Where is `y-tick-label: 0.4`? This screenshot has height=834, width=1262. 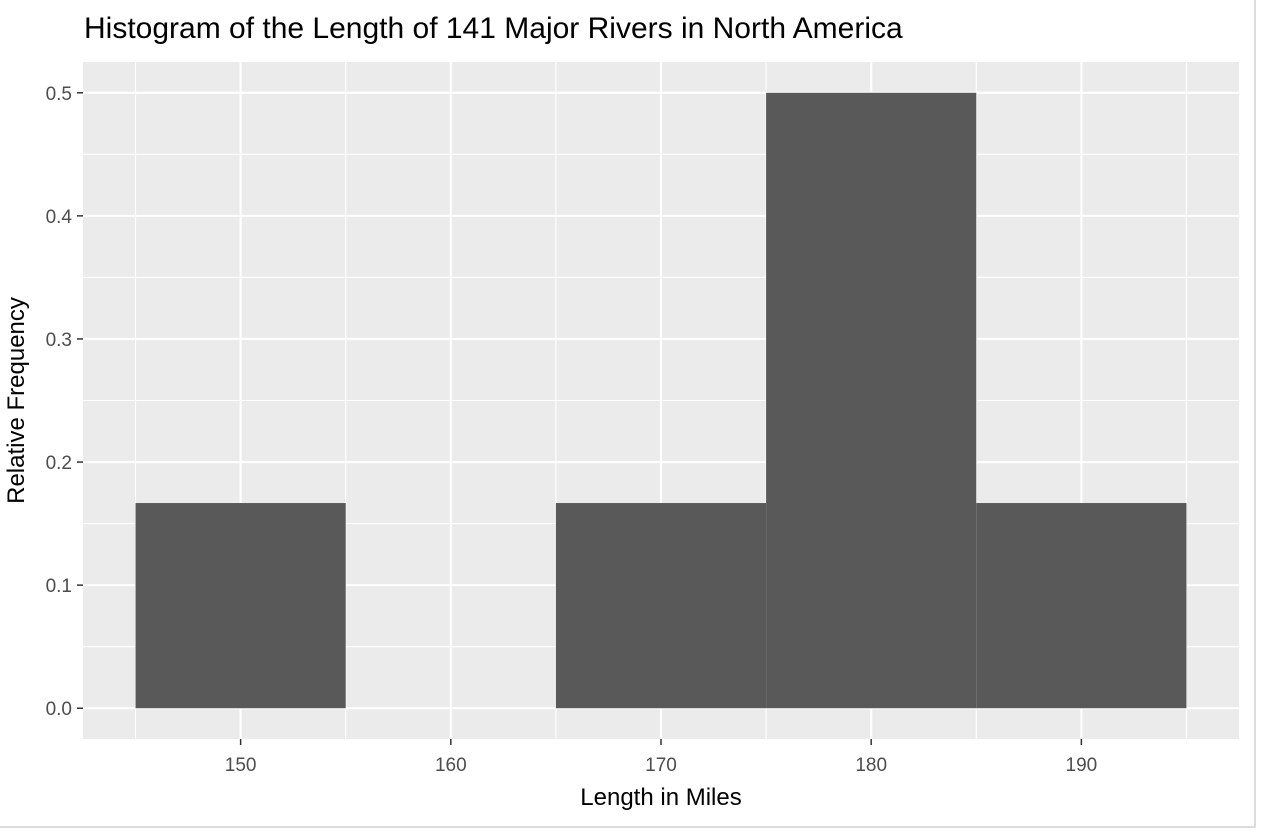
y-tick-label: 0.4 is located at coordinates (59, 217).